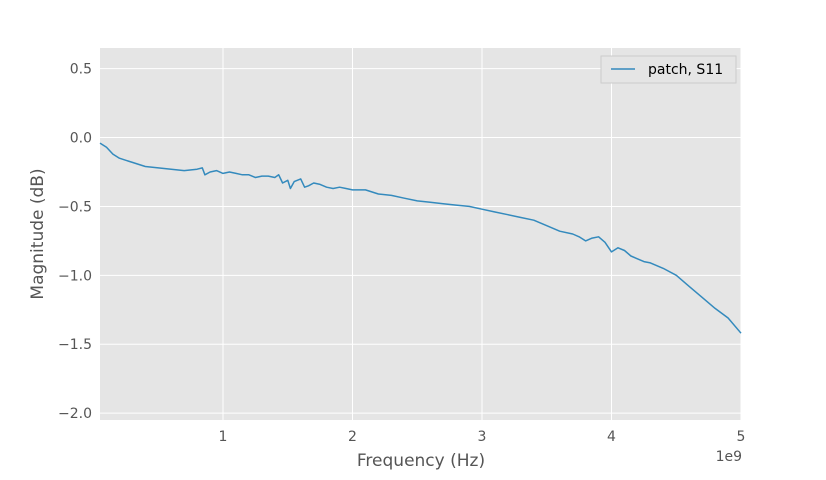 Image resolution: width=826 pixels, height=480 pixels. I want to click on x-tick-labels: 1 2 3 4 5, so click(482, 437).